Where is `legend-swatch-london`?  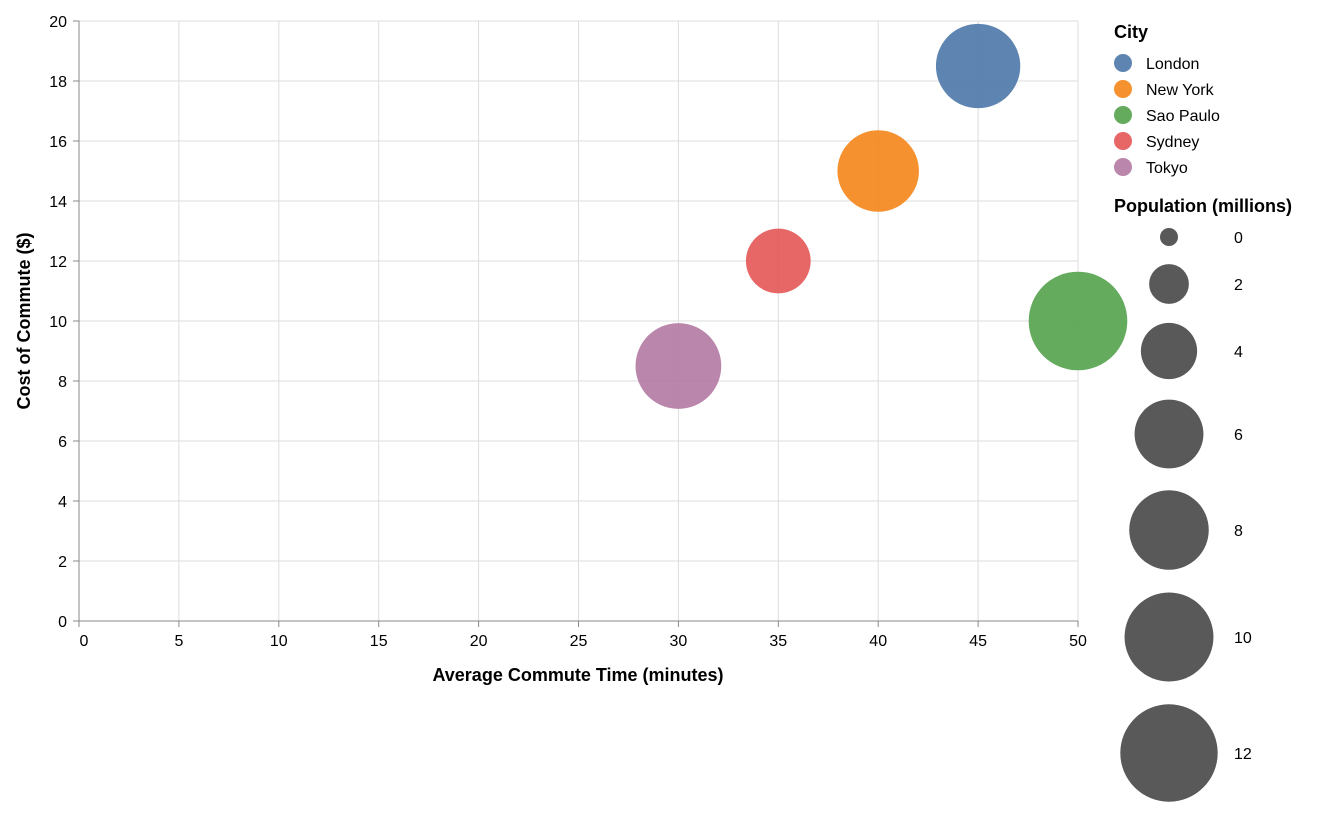 legend-swatch-london is located at coordinates (1123, 63).